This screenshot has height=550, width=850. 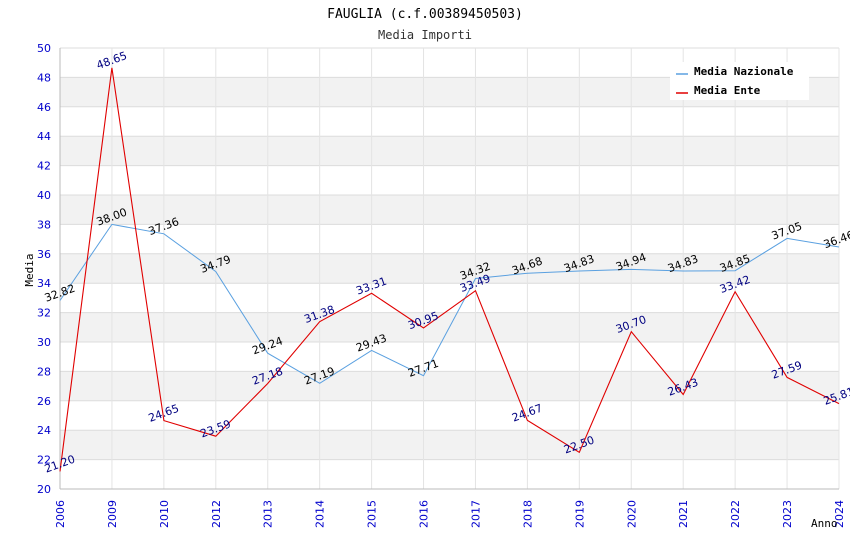 What do you see at coordinates (29, 269) in the screenshot?
I see `y-axis-label: Media` at bounding box center [29, 269].